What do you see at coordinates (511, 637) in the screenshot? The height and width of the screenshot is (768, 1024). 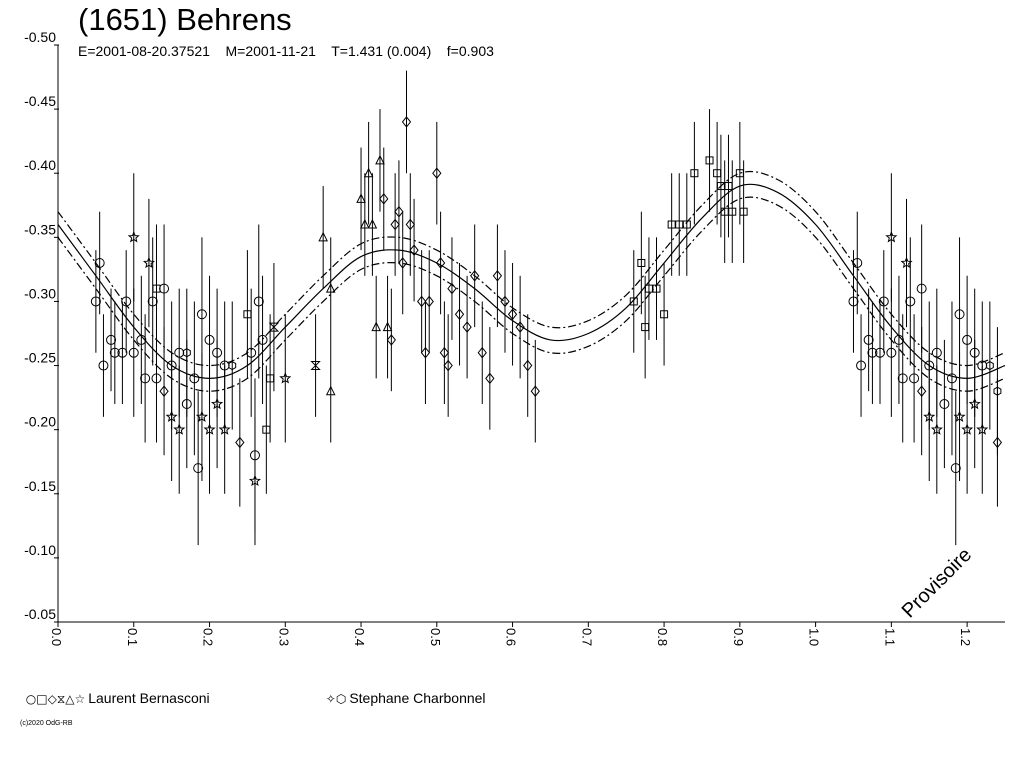 I see `x-tick-label: 0.6` at bounding box center [511, 637].